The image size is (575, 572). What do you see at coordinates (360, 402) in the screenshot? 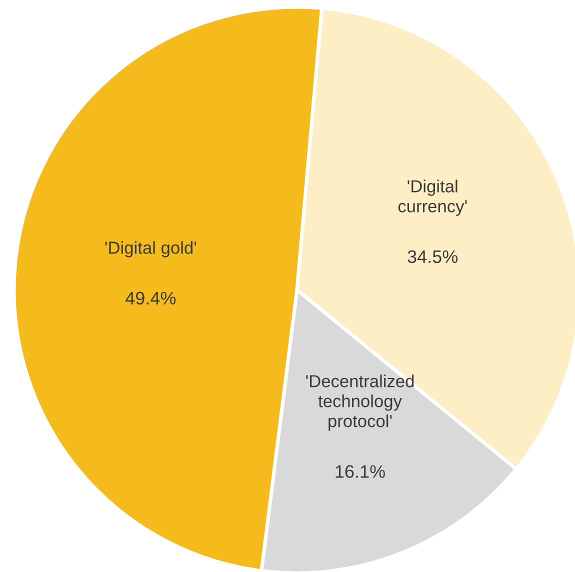
I see `slice-label: 'Decentralized technology protocol'` at bounding box center [360, 402].